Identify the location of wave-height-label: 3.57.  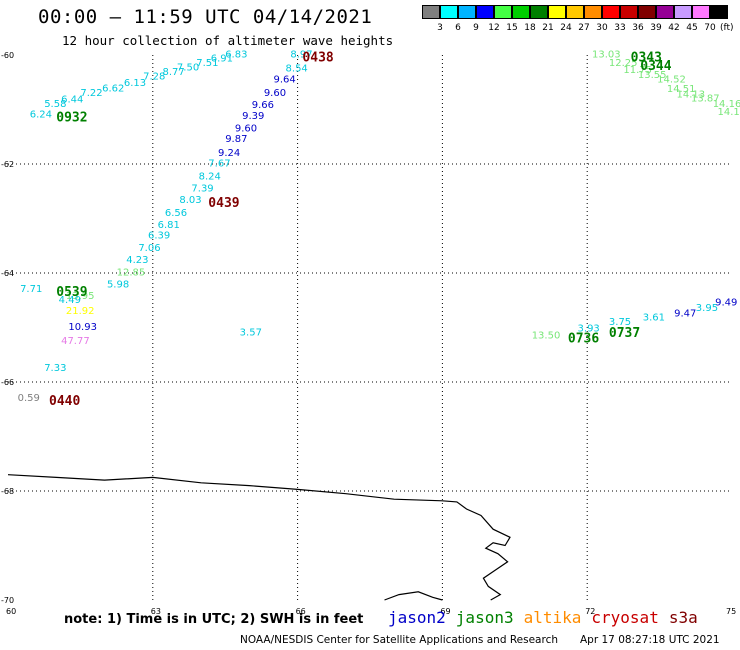
(251, 333).